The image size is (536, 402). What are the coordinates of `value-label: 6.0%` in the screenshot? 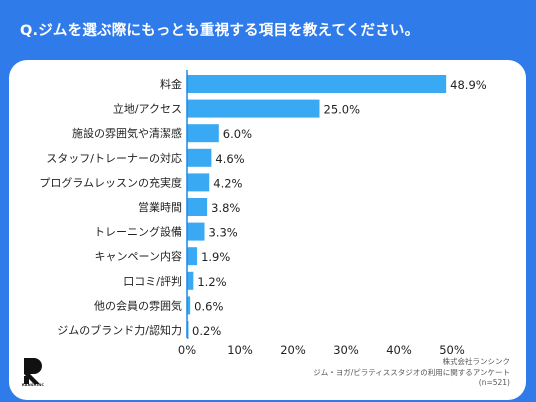 It's located at (237, 134).